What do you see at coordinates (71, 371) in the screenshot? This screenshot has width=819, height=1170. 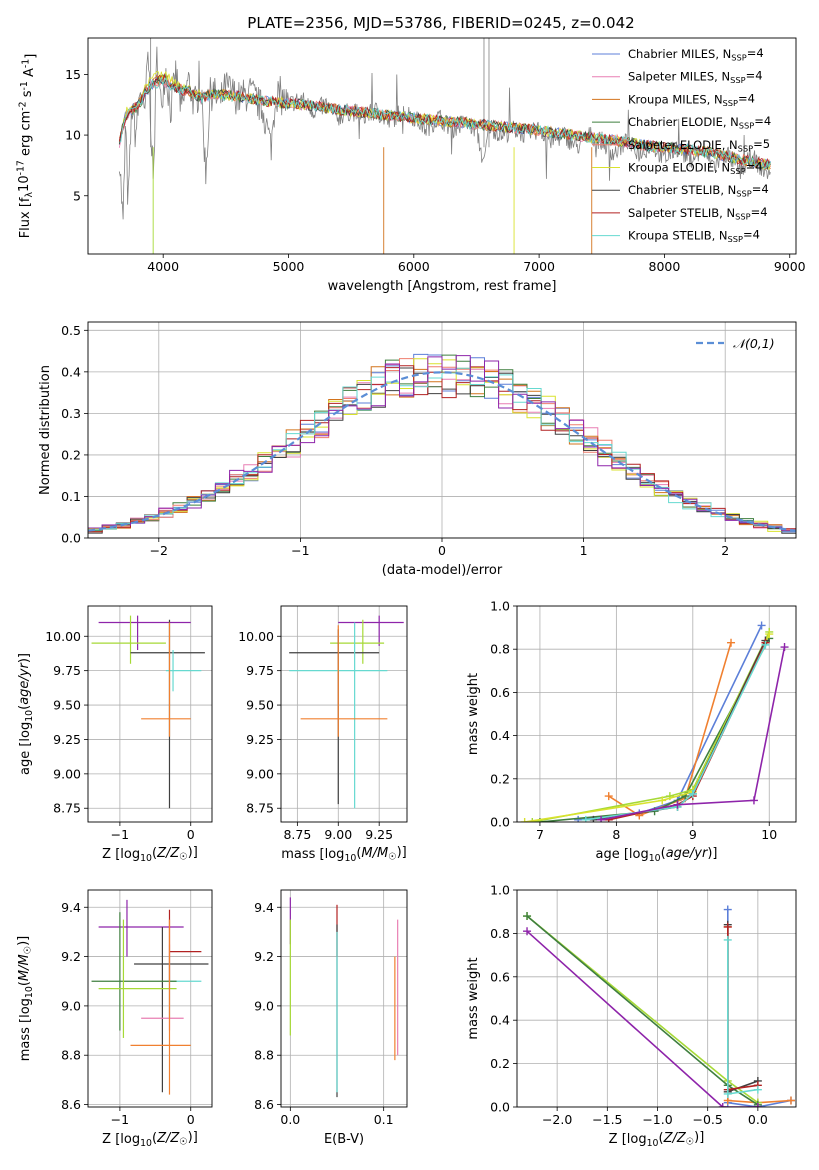 I see `y-tick-label: 0.4` at bounding box center [71, 371].